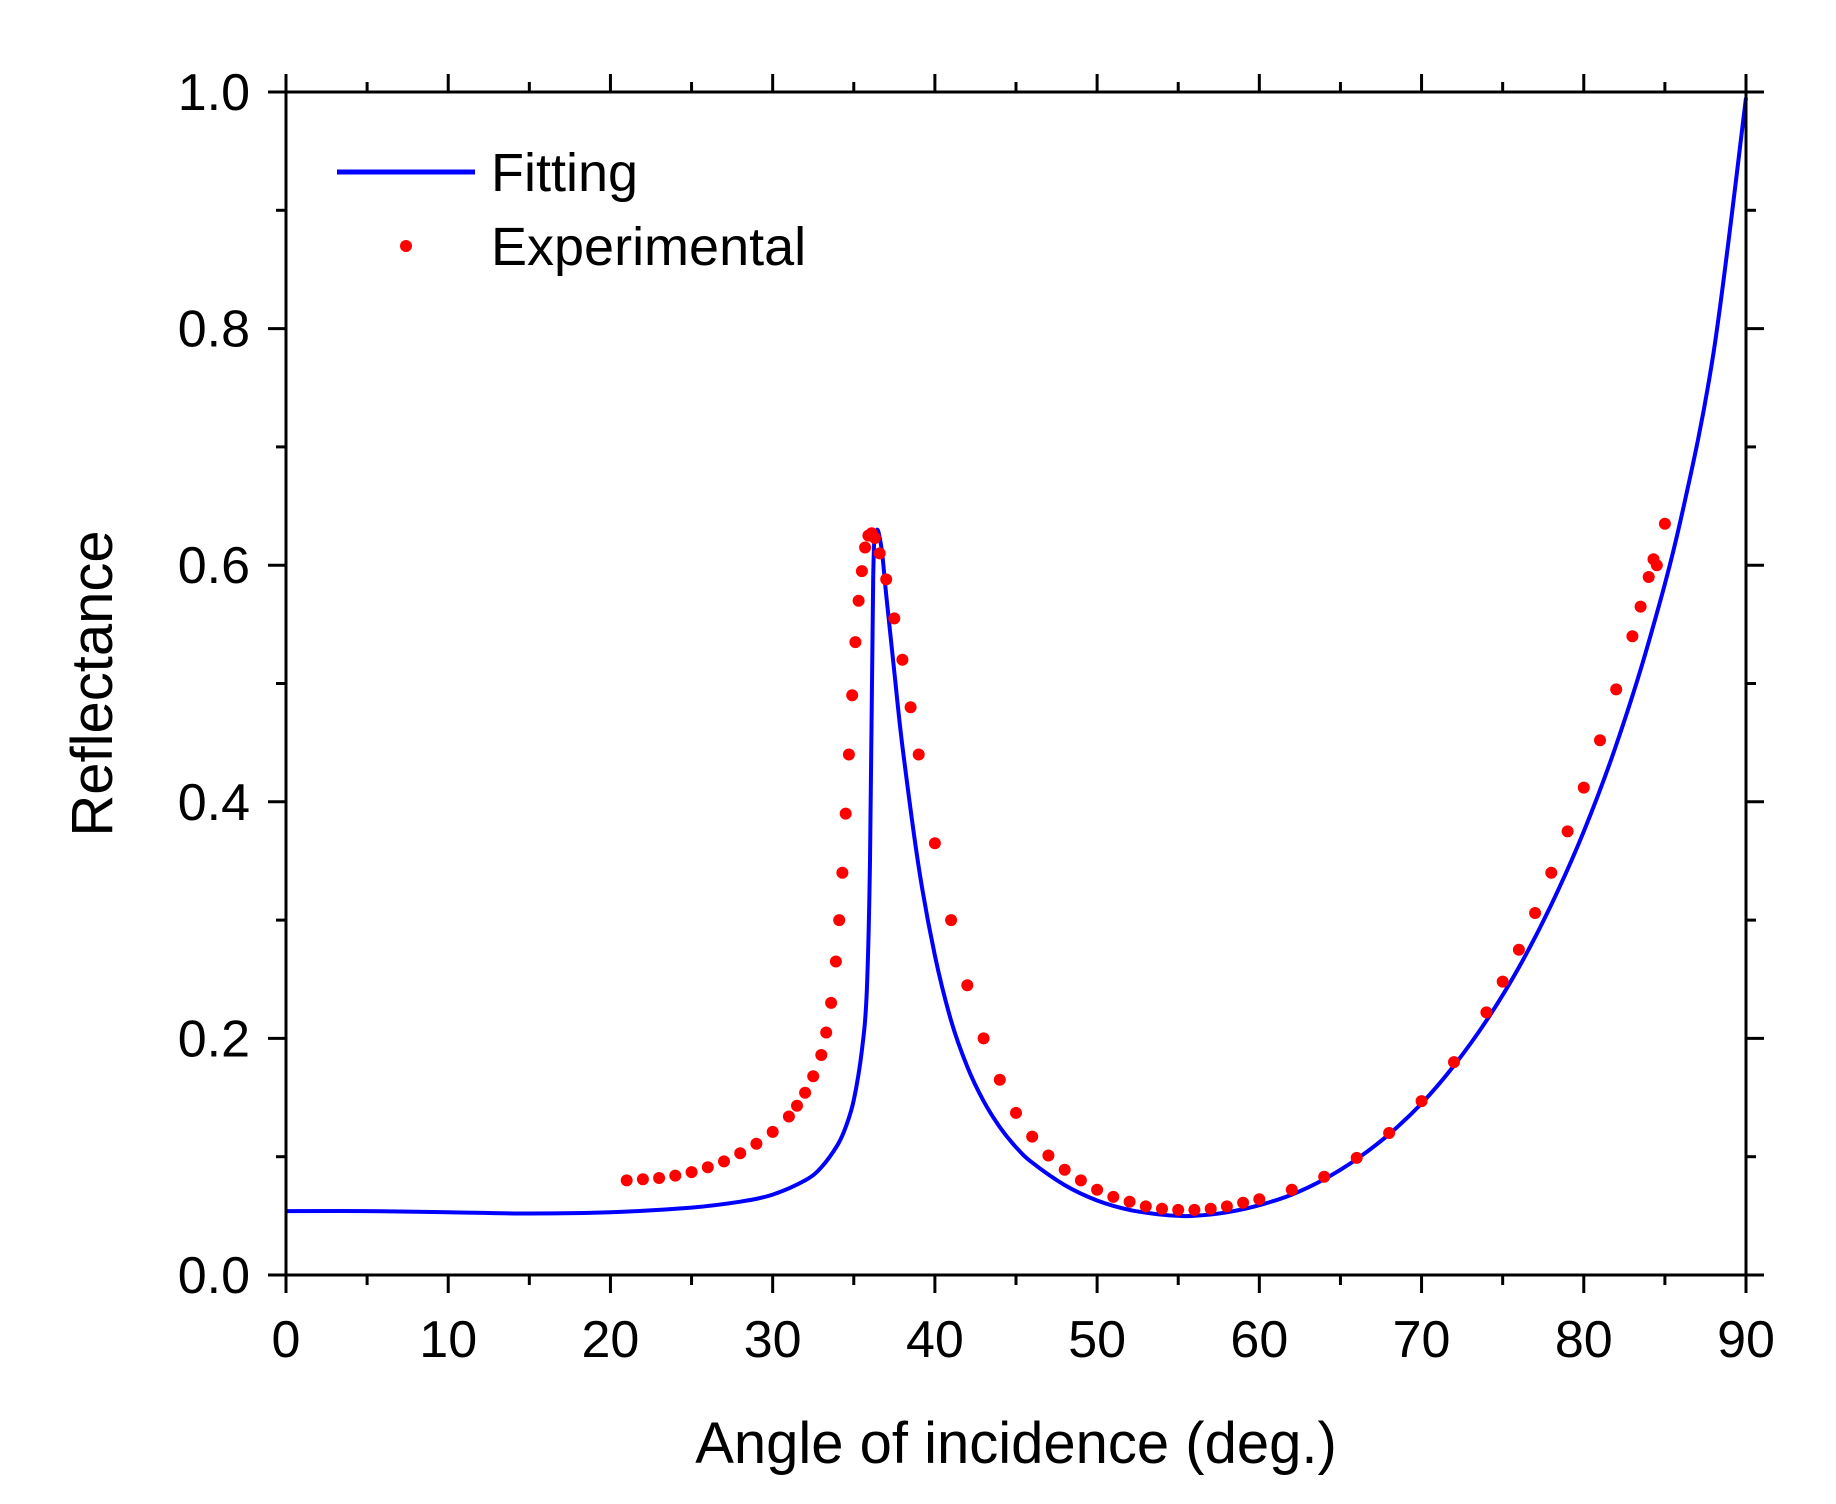 The height and width of the screenshot is (1504, 1836). What do you see at coordinates (214, 566) in the screenshot?
I see `y-tick-label: 0.6` at bounding box center [214, 566].